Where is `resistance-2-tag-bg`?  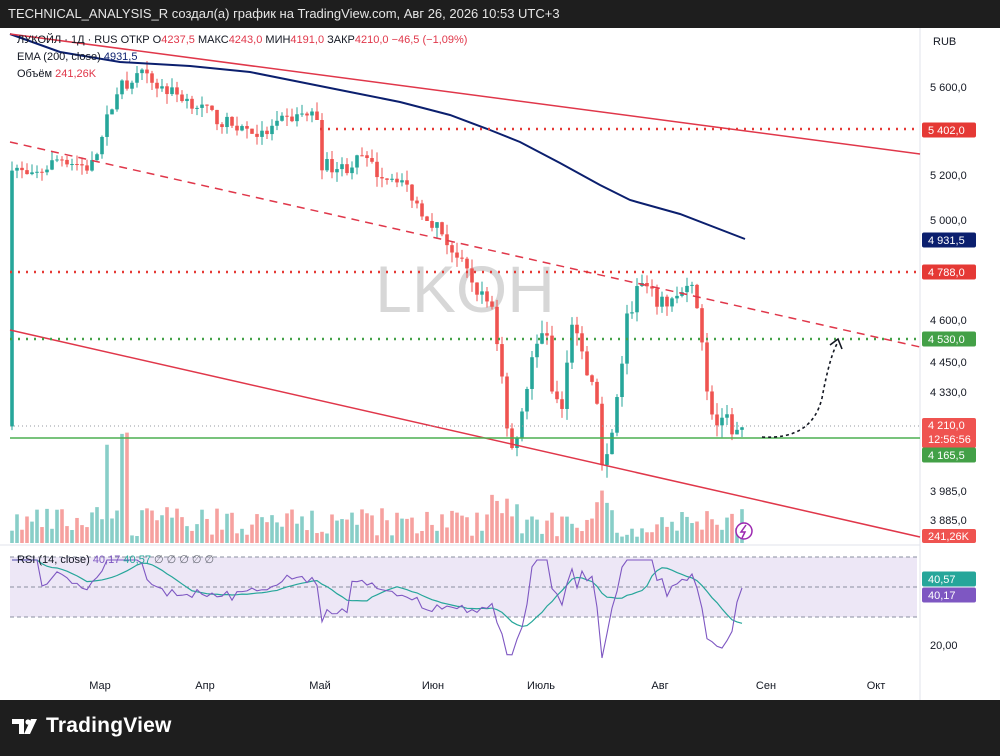
resistance-2-tag-bg is located at coordinates (949, 272).